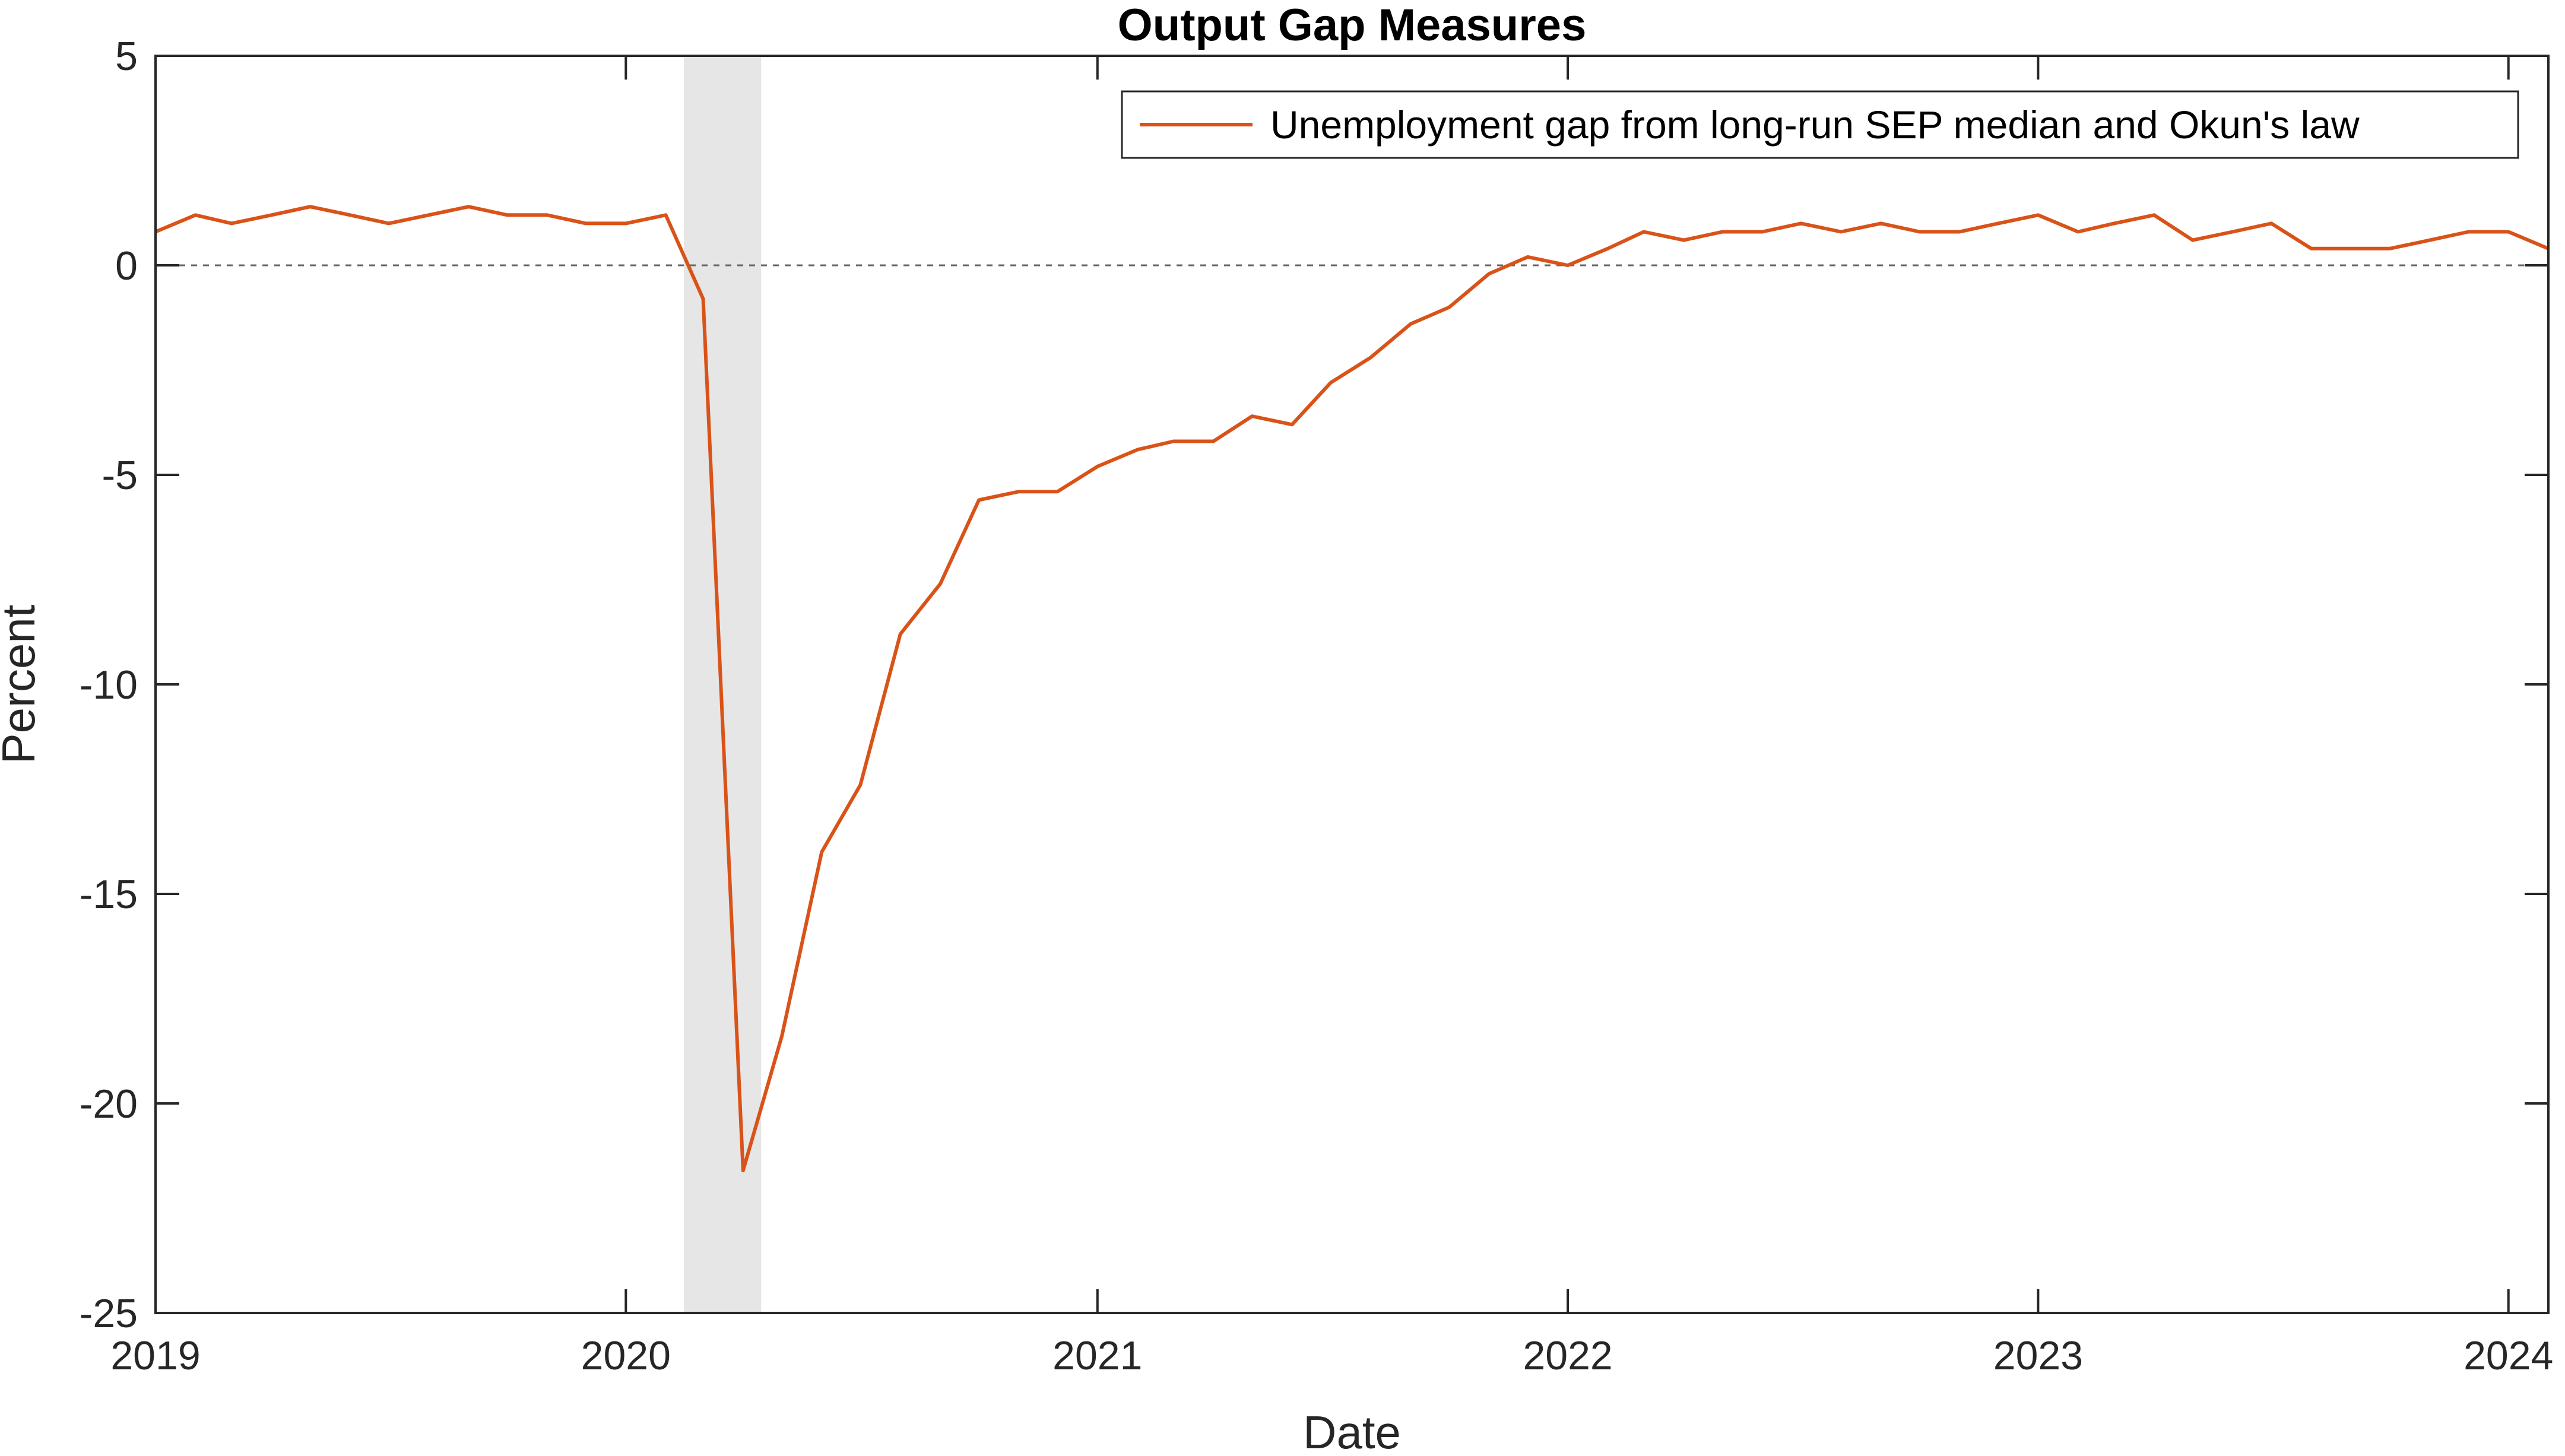  What do you see at coordinates (109, 1104) in the screenshot?
I see `y-tick-label: -20` at bounding box center [109, 1104].